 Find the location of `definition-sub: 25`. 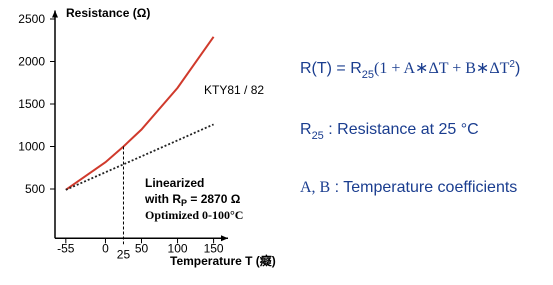

definition-sub: 25 is located at coordinates (318, 136).